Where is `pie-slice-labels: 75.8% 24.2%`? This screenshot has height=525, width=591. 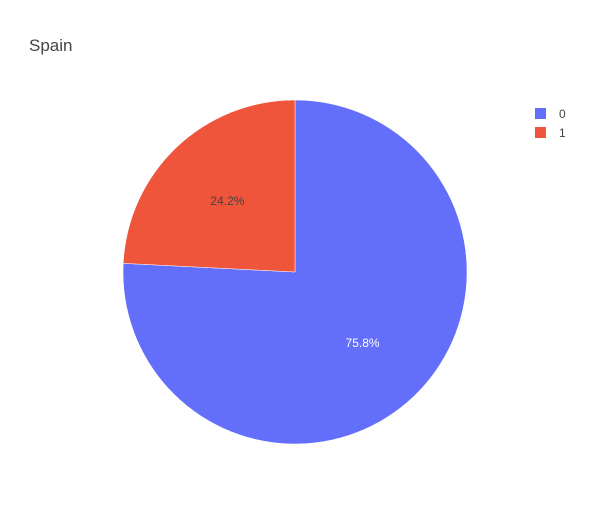
pie-slice-labels: 75.8% 24.2% is located at coordinates (294, 272).